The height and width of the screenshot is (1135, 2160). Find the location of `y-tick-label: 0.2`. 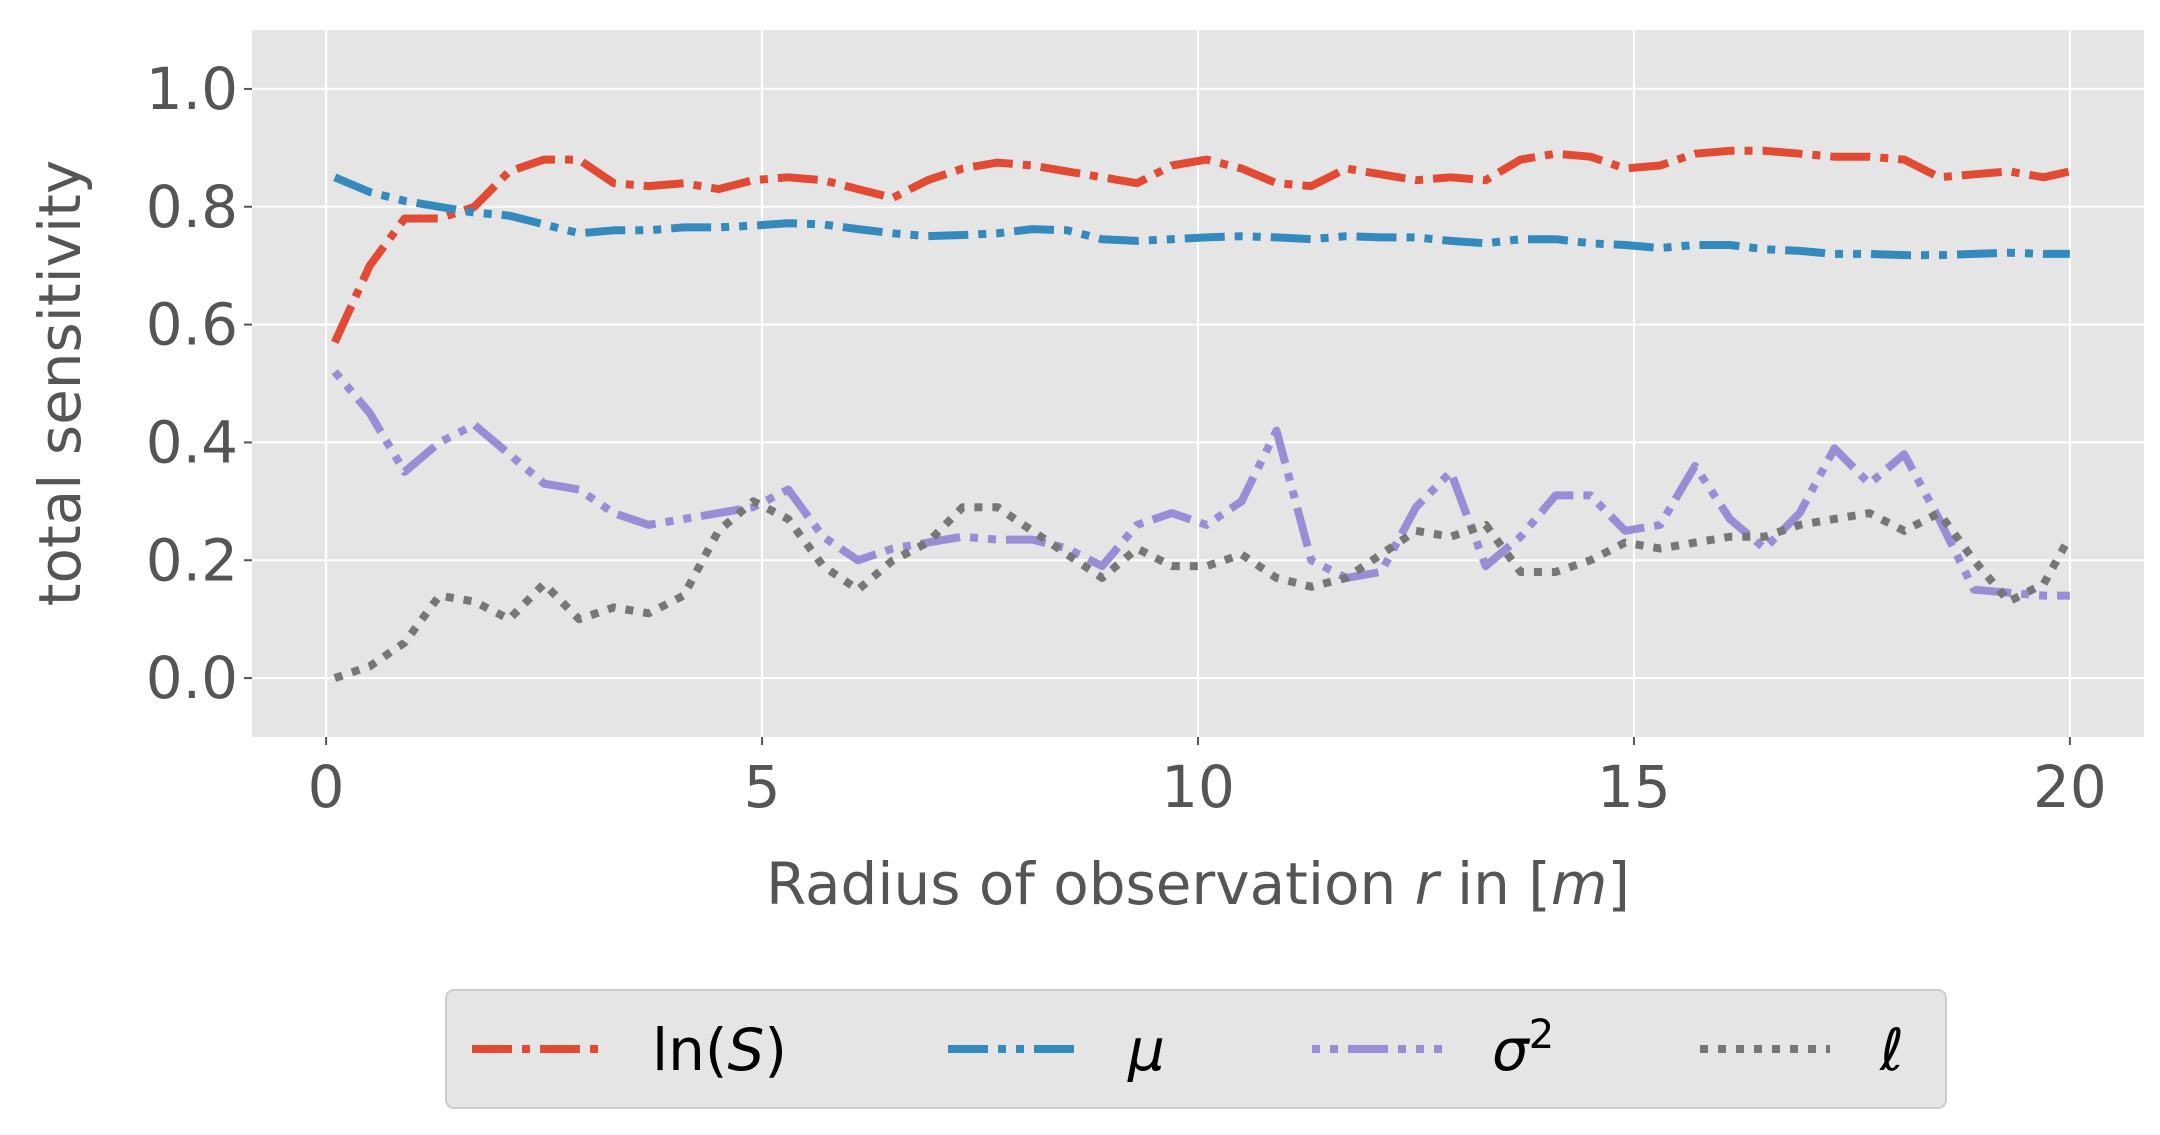

y-tick-label: 0.2 is located at coordinates (192, 560).